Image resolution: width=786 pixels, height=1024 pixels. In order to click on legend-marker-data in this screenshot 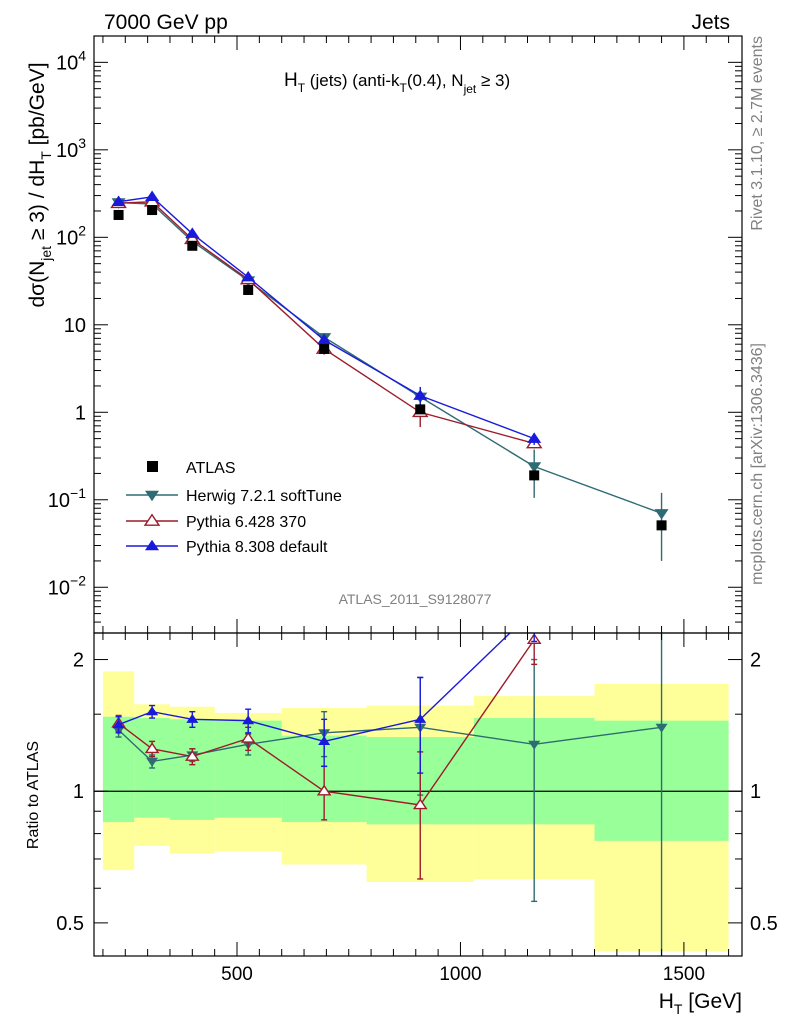, I will do `click(152, 466)`.